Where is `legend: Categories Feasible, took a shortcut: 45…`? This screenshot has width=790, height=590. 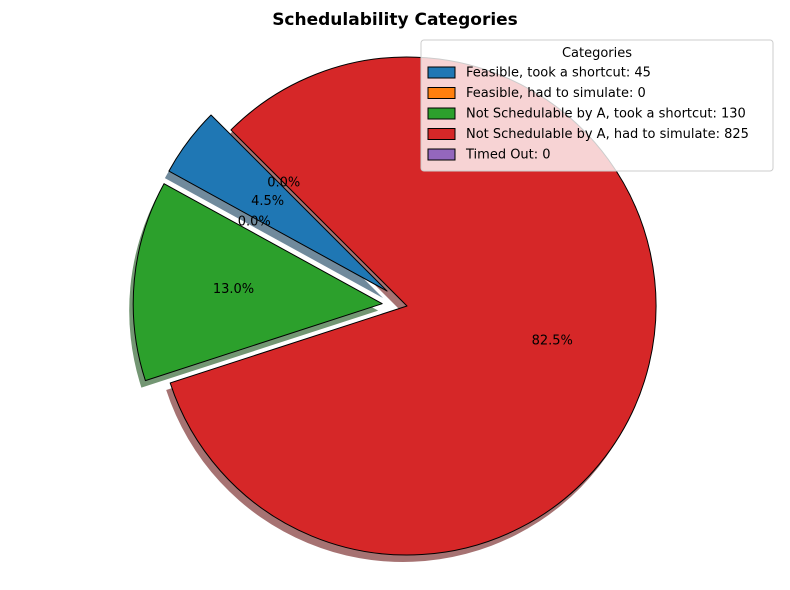 legend: Categories Feasible, took a shortcut: 45… is located at coordinates (597, 105).